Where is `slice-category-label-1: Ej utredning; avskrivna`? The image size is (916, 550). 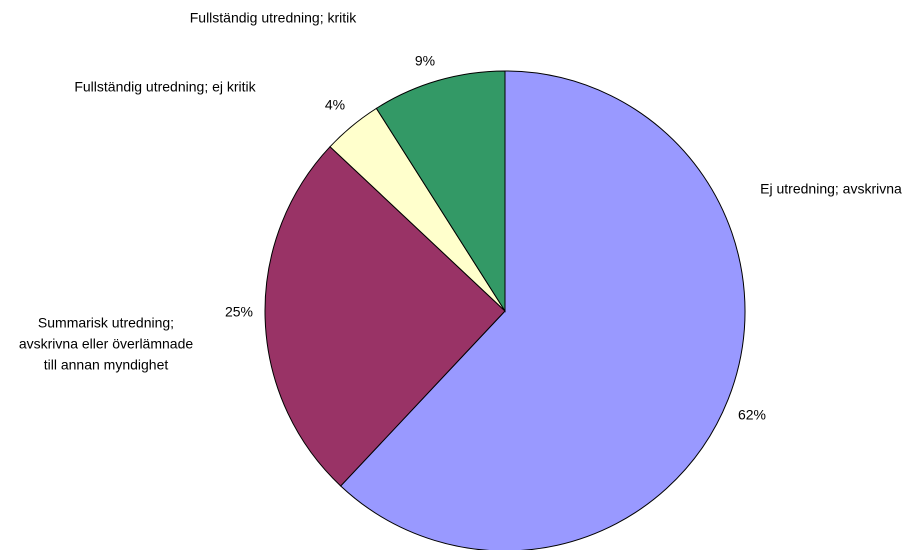 slice-category-label-1: Ej utredning; avskrivna is located at coordinates (831, 189).